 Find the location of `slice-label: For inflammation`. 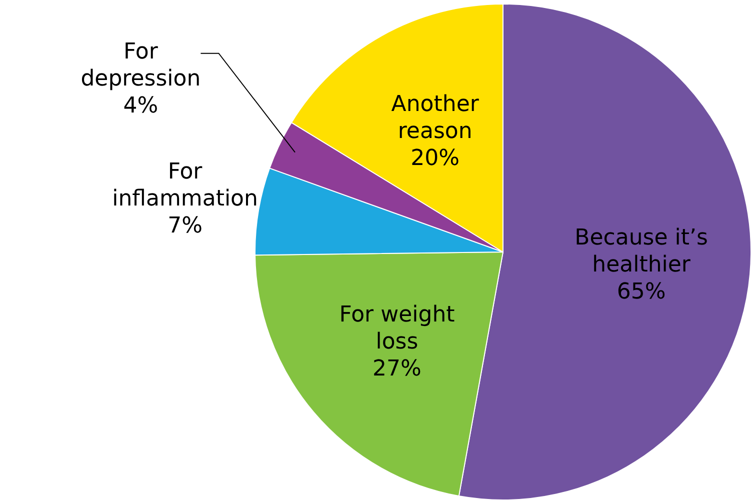

slice-label: For inflammation is located at coordinates (185, 185).